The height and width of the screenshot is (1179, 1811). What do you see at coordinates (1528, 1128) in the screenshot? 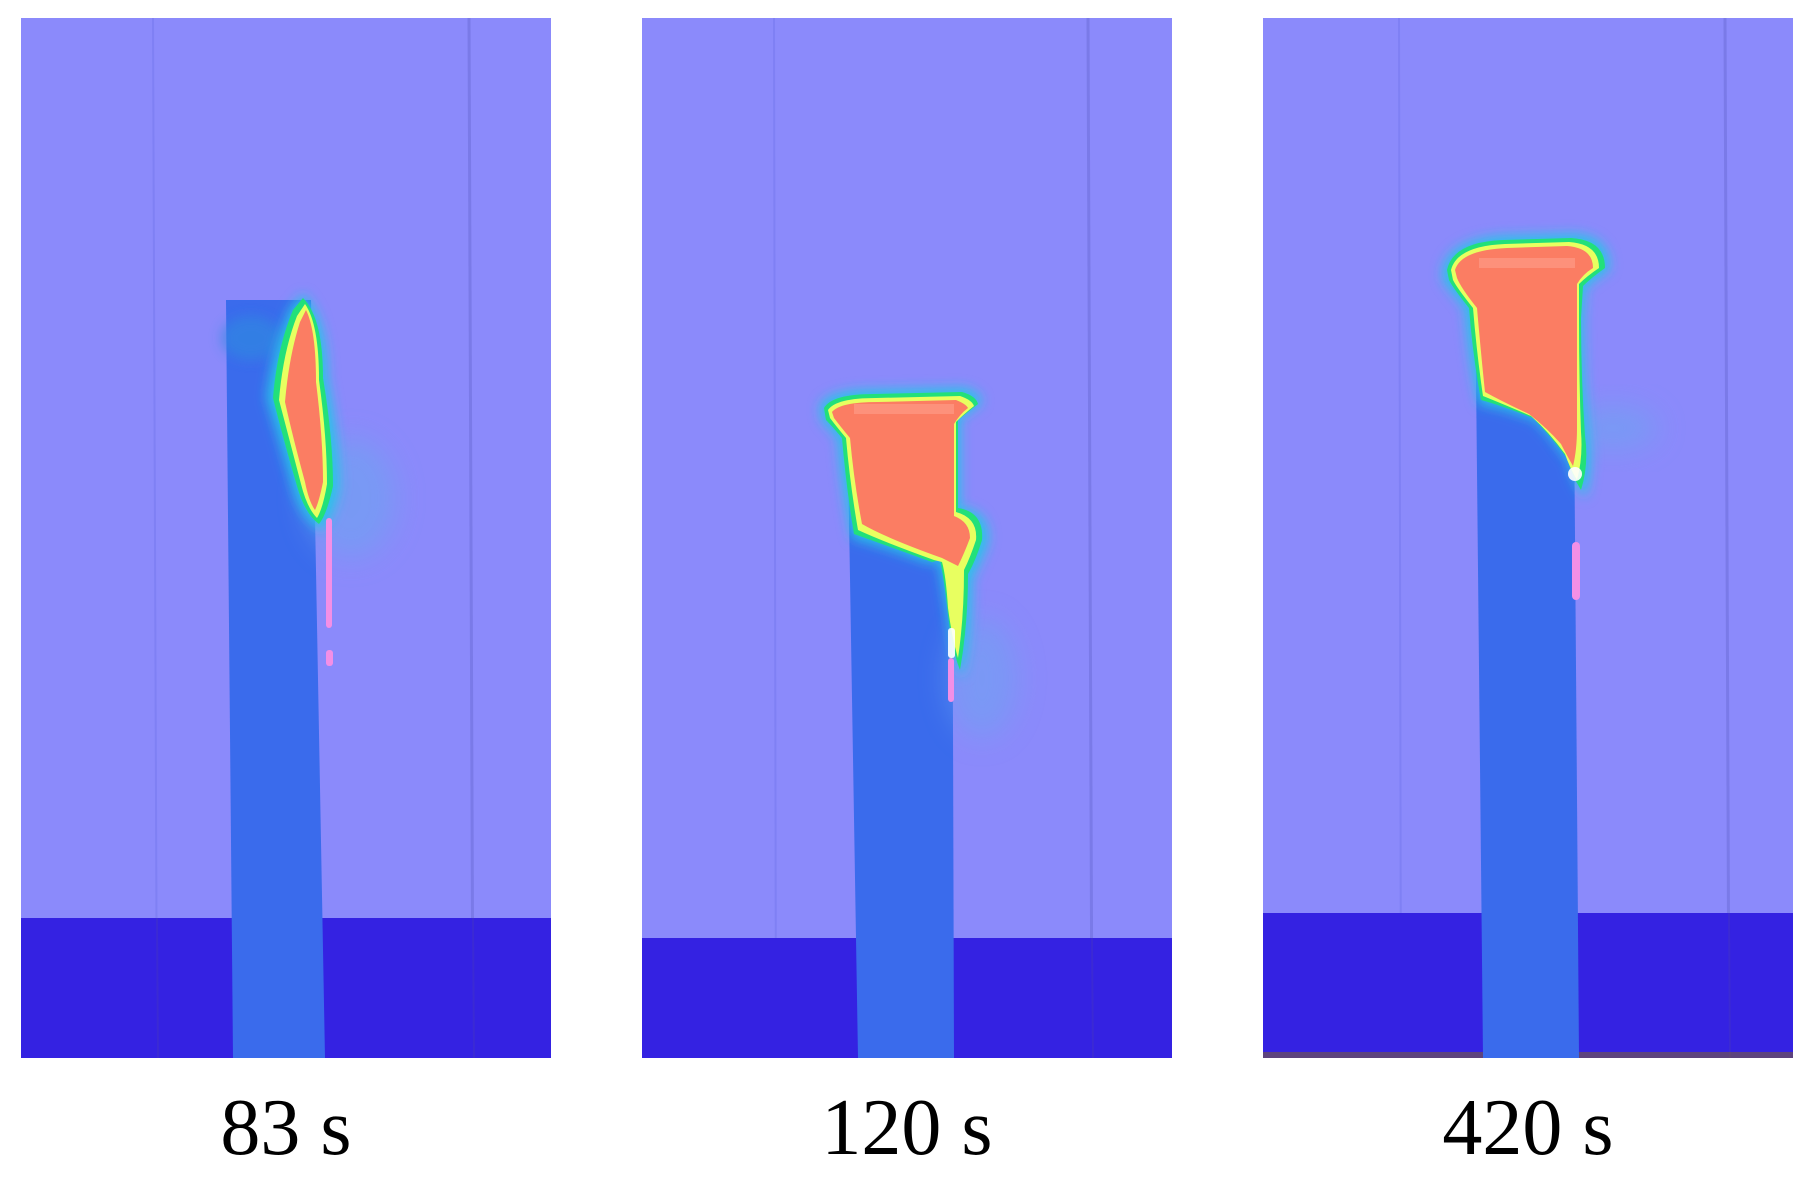
I see `time-label: 420 s` at bounding box center [1528, 1128].